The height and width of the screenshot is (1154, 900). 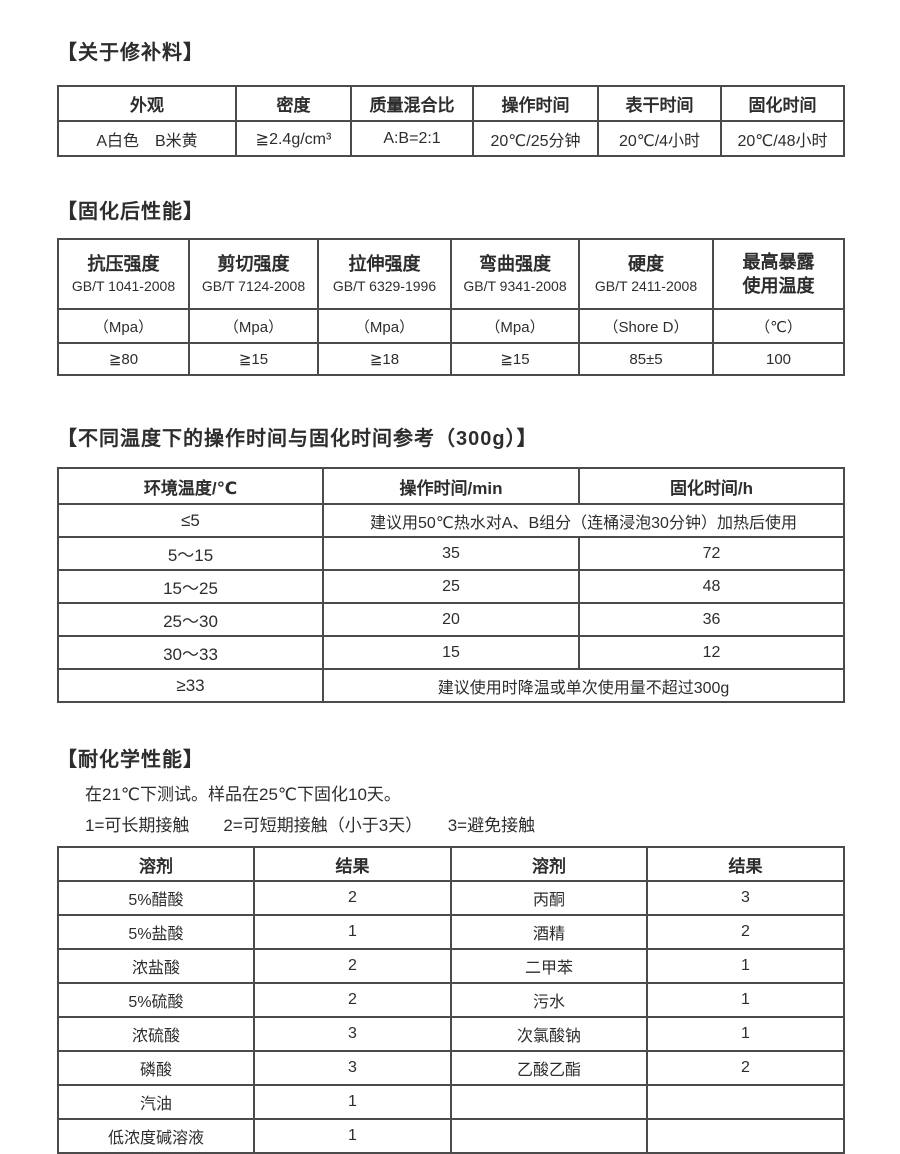 I want to click on working-time-value: 15, so click(x=451, y=652).